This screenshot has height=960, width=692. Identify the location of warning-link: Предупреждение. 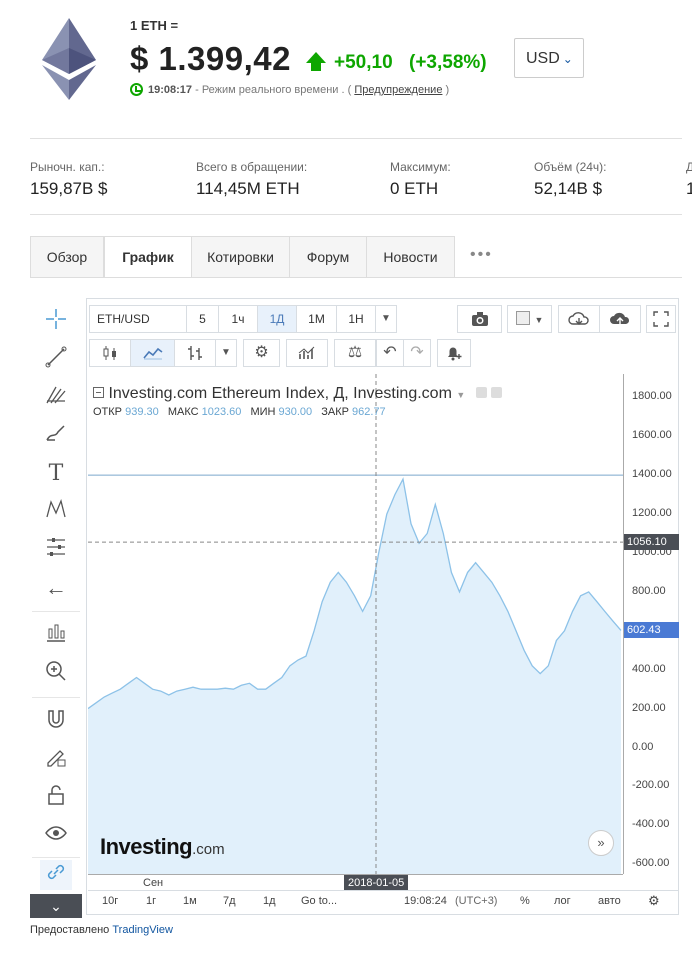
(398, 90).